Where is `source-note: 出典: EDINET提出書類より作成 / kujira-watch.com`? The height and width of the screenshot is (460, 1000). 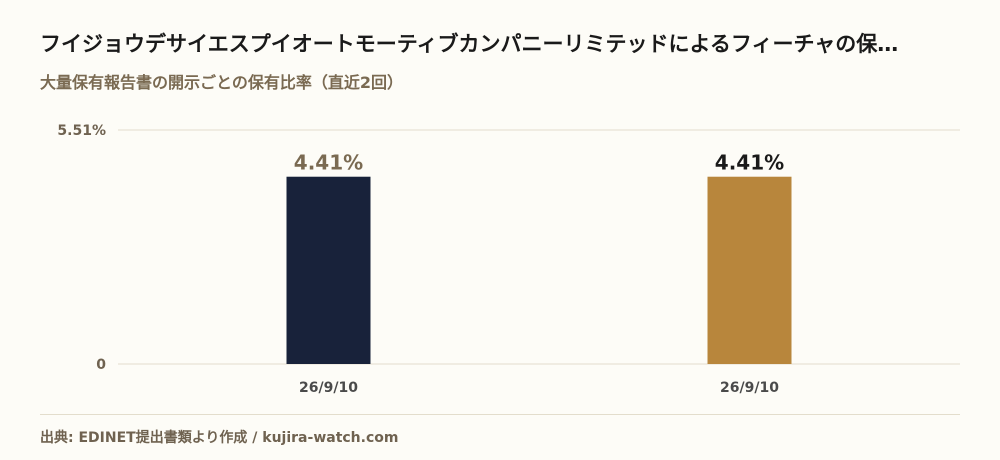 source-note: 出典: EDINET提出書類より作成 / kujira-watch.com is located at coordinates (219, 438).